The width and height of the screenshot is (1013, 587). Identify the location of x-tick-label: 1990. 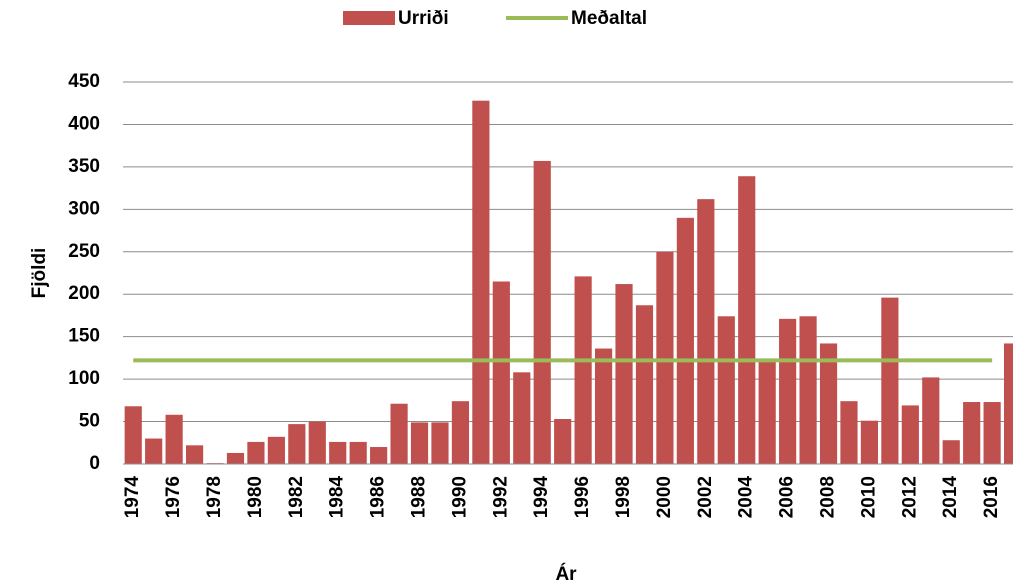
(459, 497).